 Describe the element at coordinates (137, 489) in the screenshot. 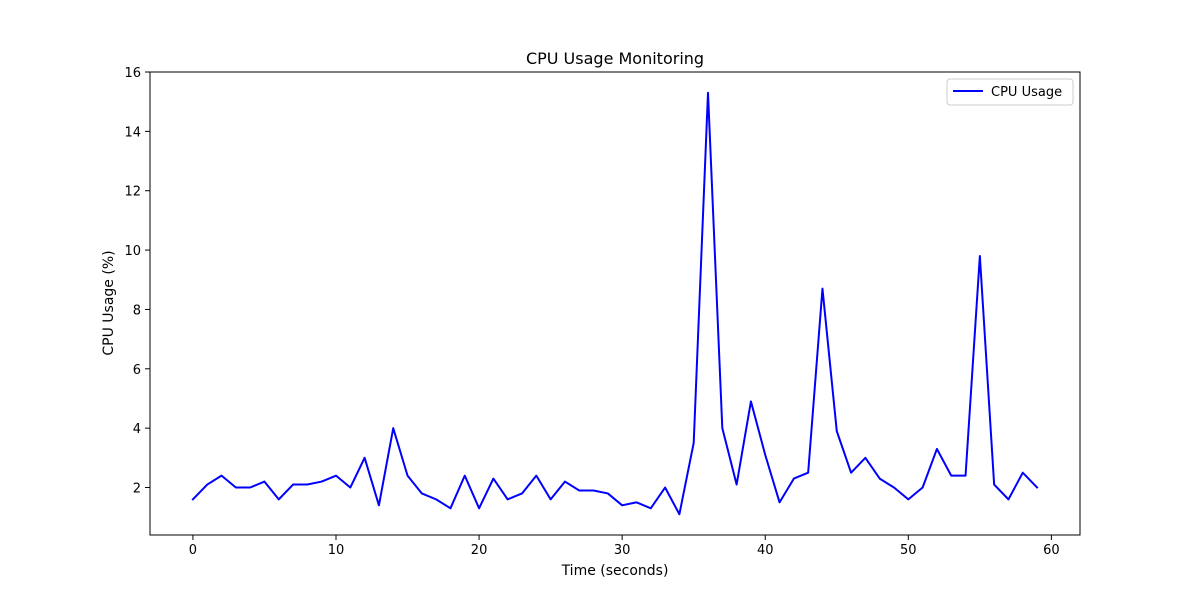

I see `y-tick-label: 2` at that location.